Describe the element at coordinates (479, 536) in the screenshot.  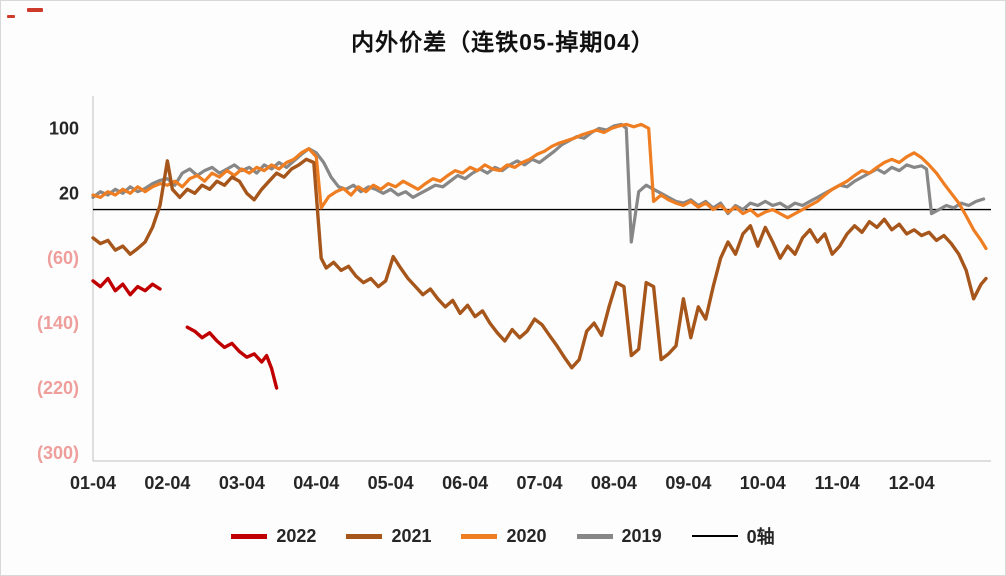
I see `legend-swatch-2020` at that location.